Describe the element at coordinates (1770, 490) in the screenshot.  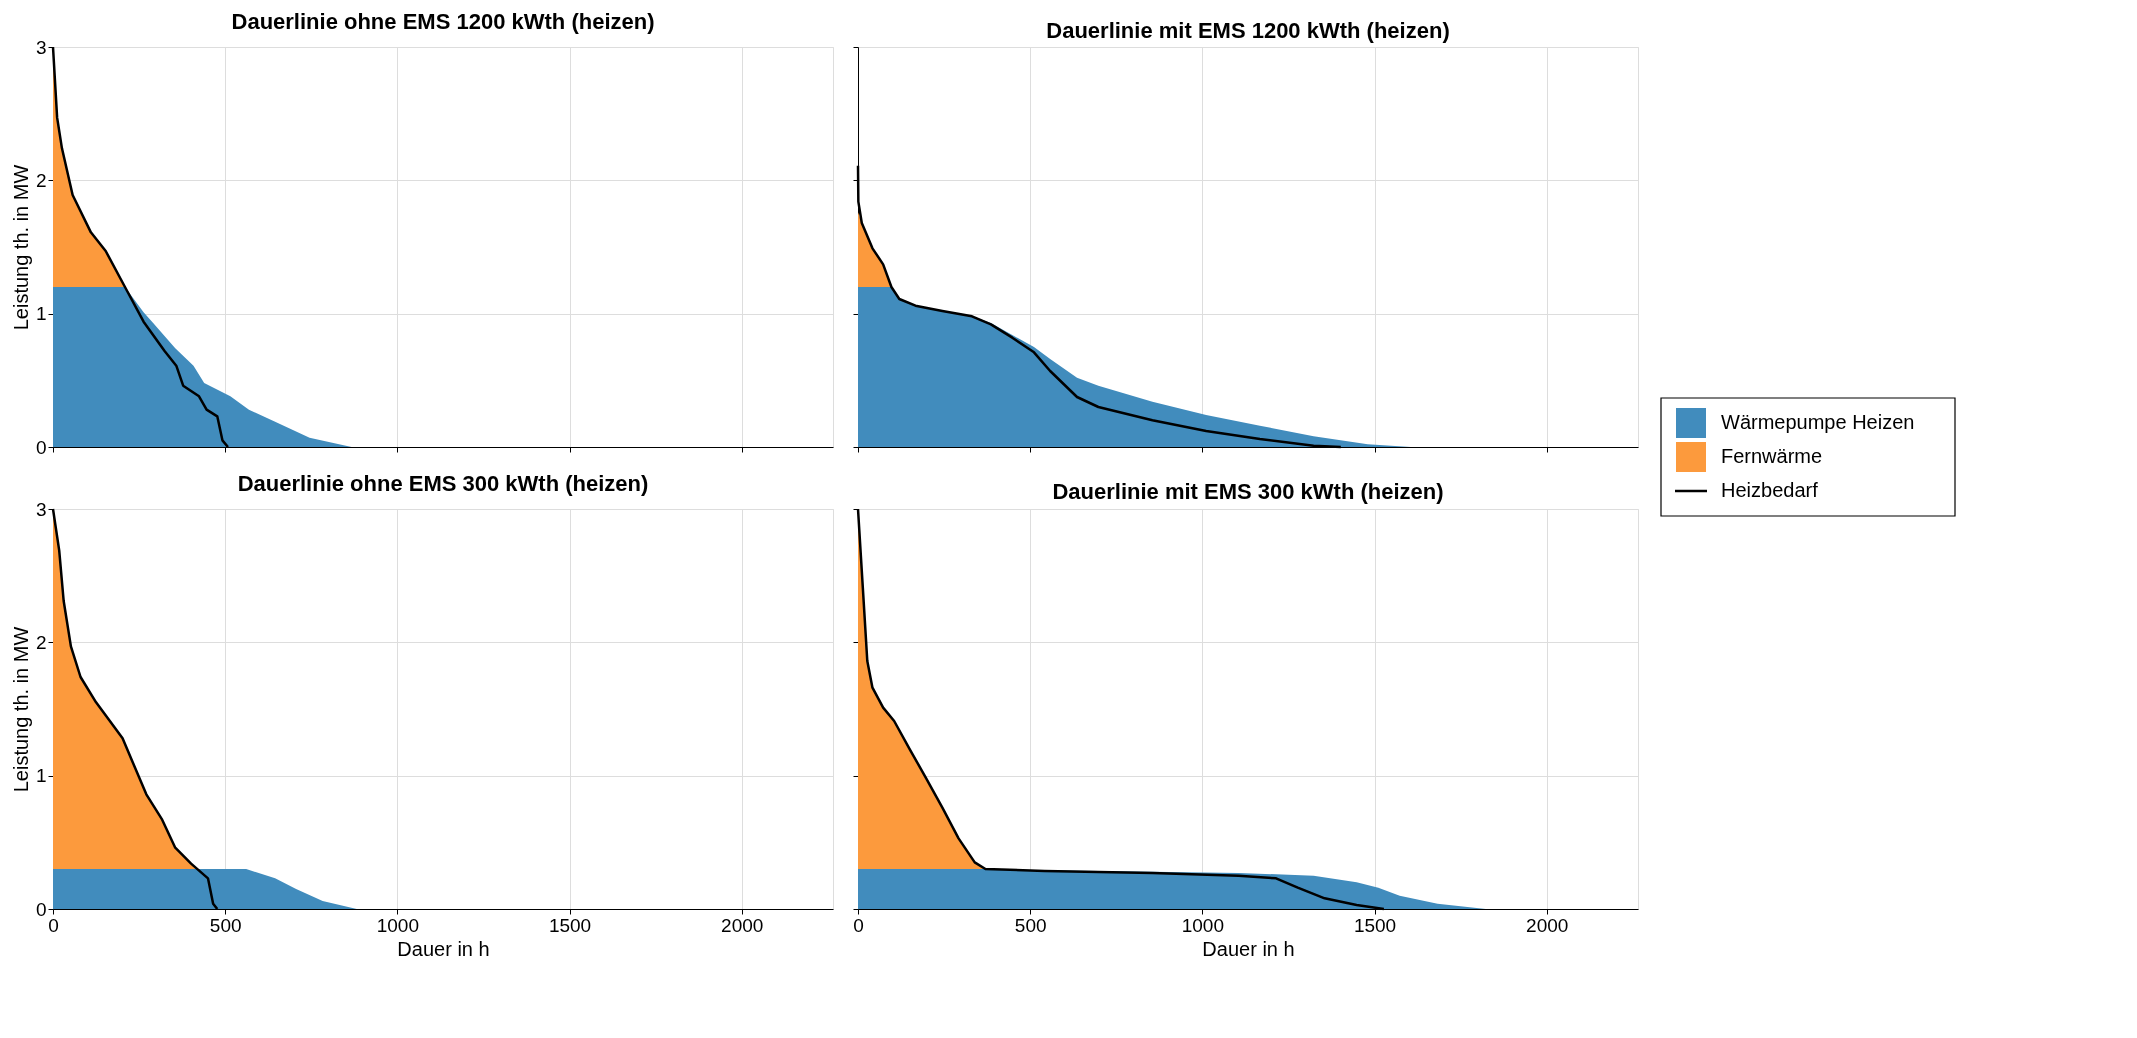
I see `legend-label: Heizbedarf` at that location.